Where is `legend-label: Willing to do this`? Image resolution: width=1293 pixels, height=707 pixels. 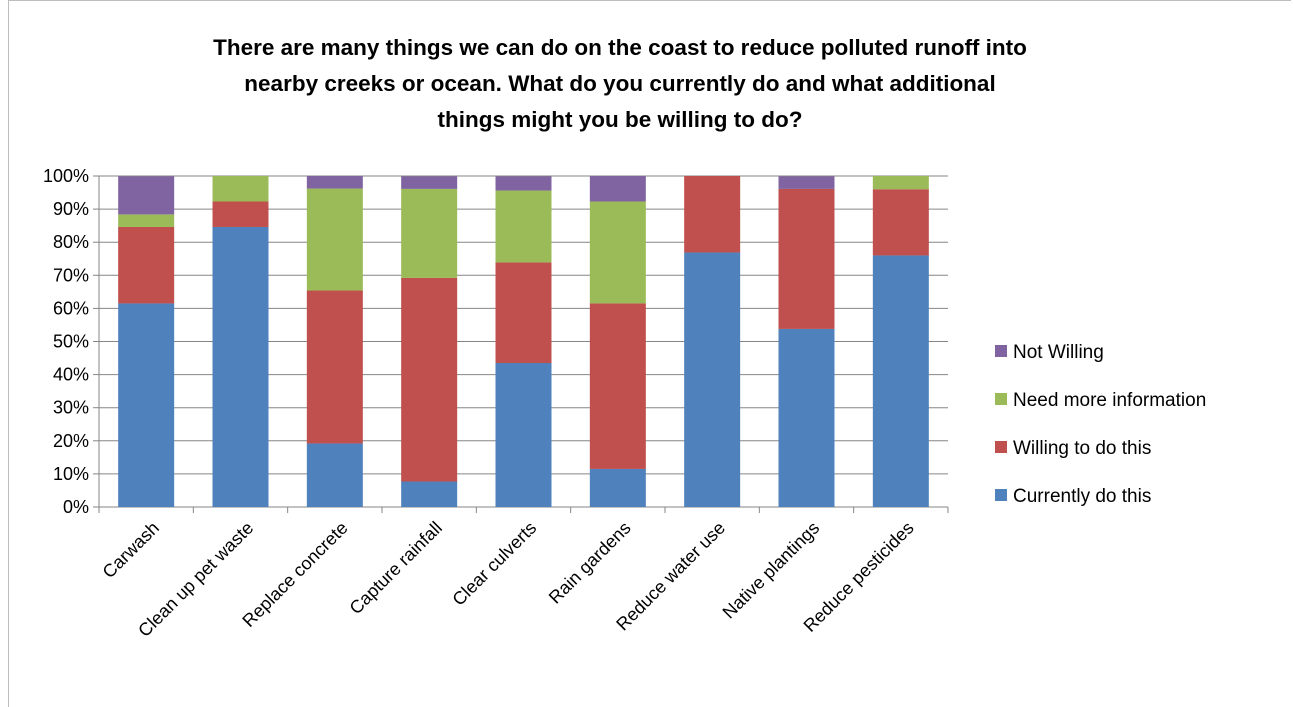
legend-label: Willing to do this is located at coordinates (1082, 448).